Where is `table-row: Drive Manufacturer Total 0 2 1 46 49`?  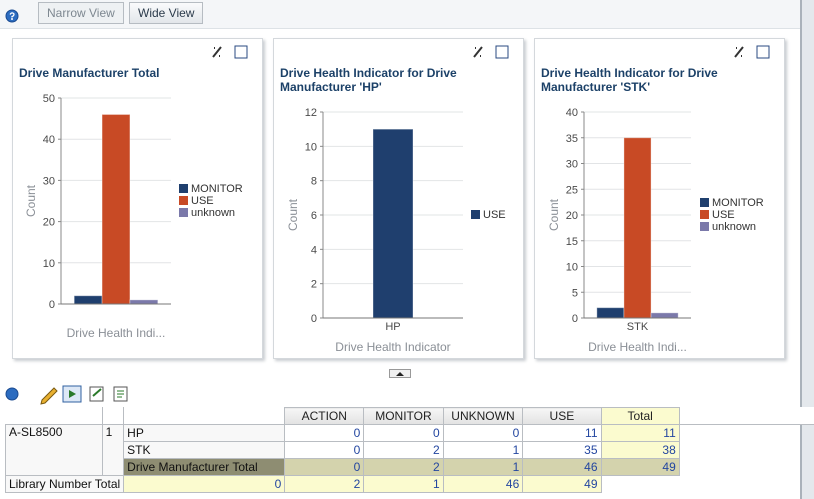 table-row: Drive Manufacturer Total 0 2 1 46 49 is located at coordinates (410, 467).